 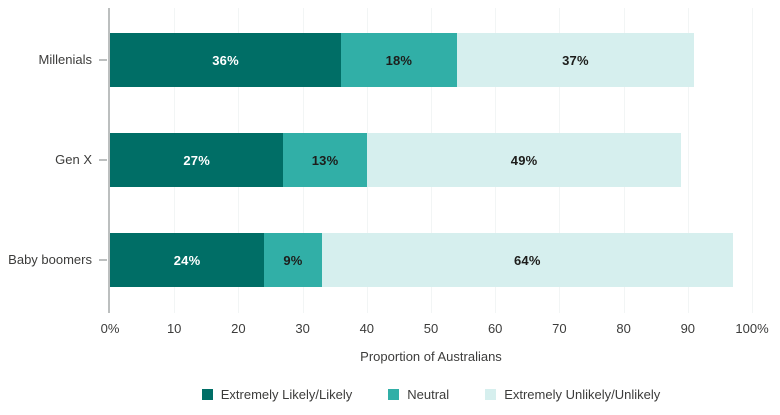 What do you see at coordinates (559, 328) in the screenshot?
I see `x-tick-label: 70` at bounding box center [559, 328].